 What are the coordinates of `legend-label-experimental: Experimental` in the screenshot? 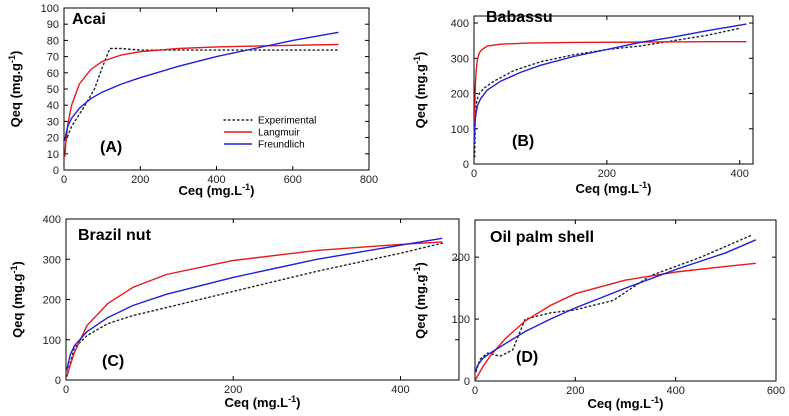 It's located at (287, 121).